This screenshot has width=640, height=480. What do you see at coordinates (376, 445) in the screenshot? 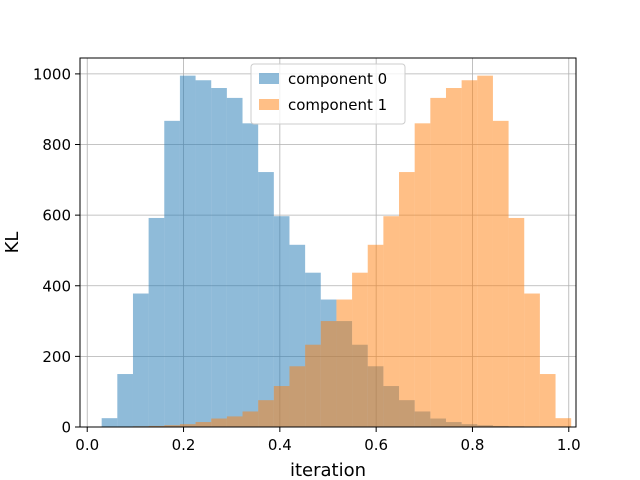
I see `x-tick-label: 0.6` at bounding box center [376, 445].